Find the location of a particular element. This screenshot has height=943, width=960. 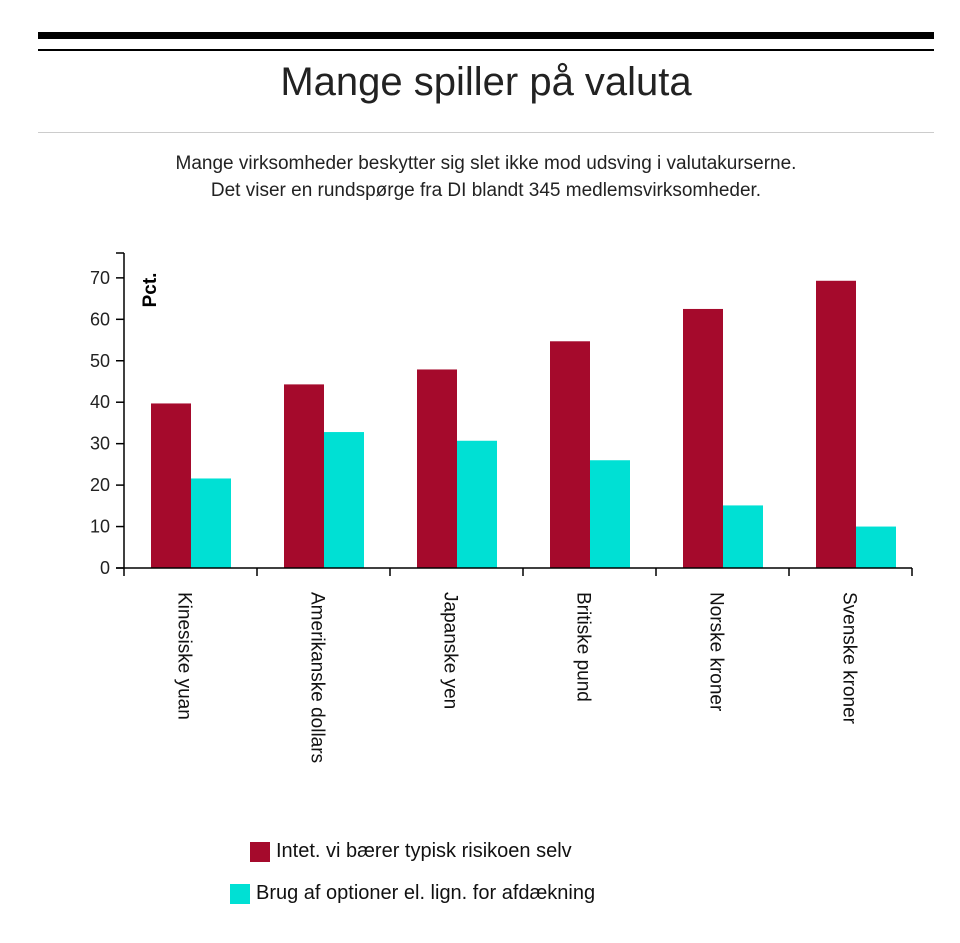

x-tick-label: Svenske kroner is located at coordinates (848, 658).